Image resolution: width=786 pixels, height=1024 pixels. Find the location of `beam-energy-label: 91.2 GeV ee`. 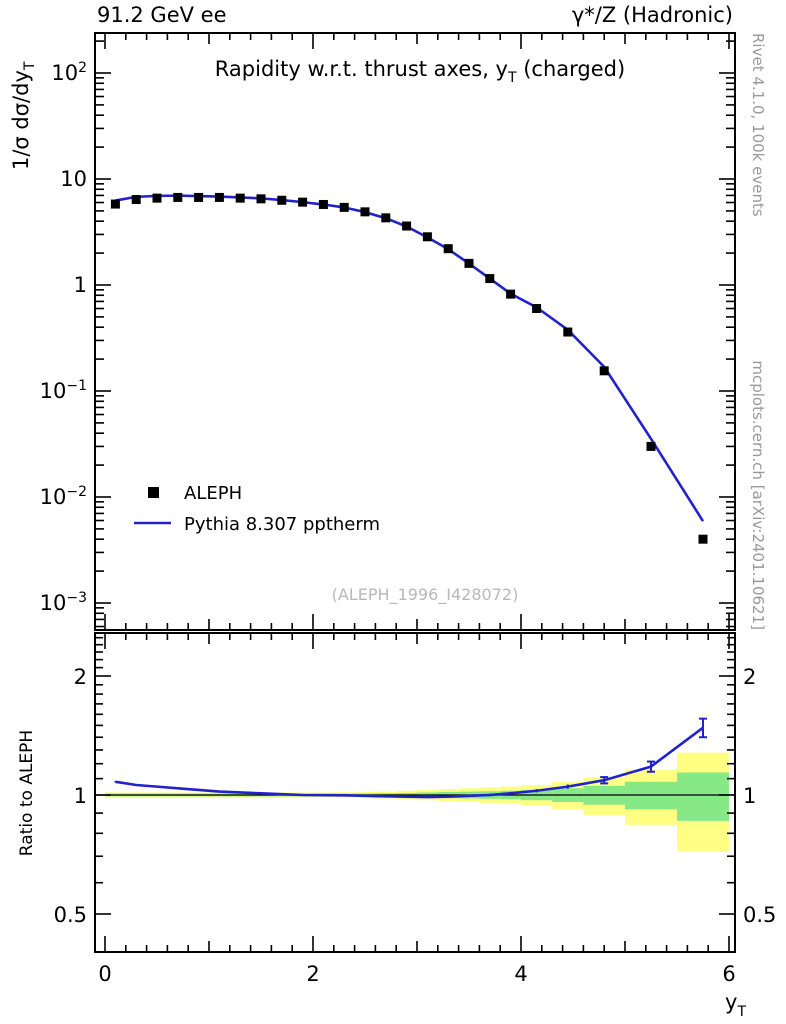

beam-energy-label: 91.2 GeV ee is located at coordinates (162, 15).